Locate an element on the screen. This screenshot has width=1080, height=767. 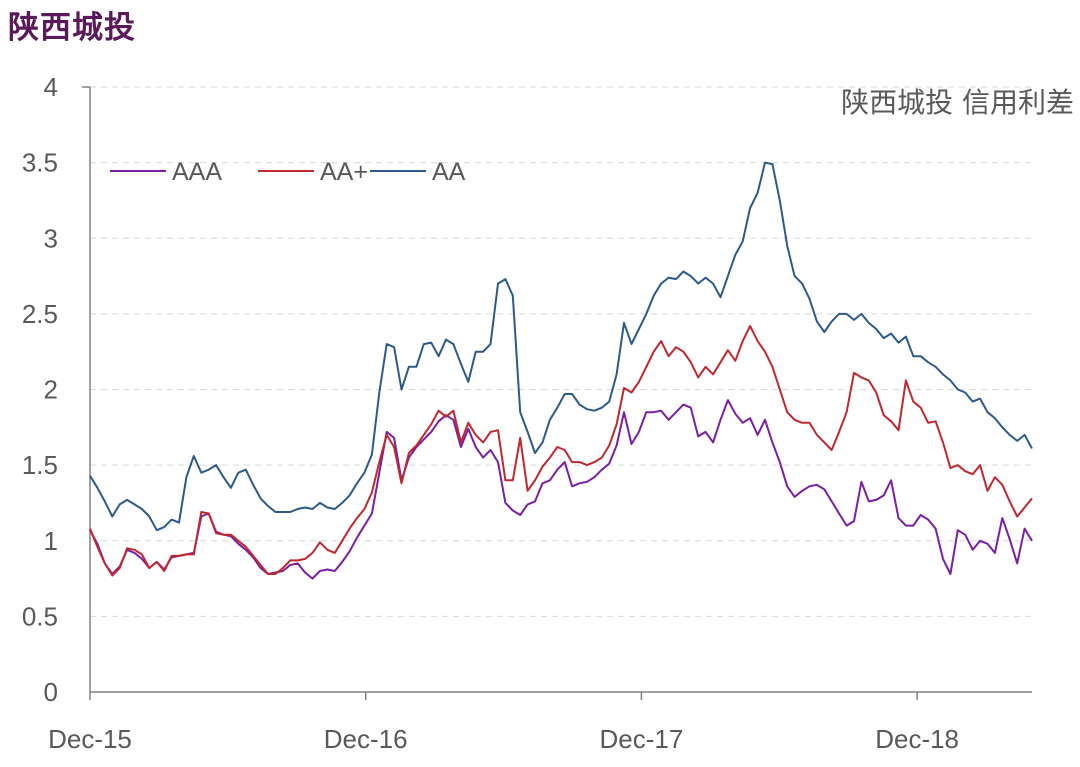
x-tick-label: Dec-15 is located at coordinates (90, 739).